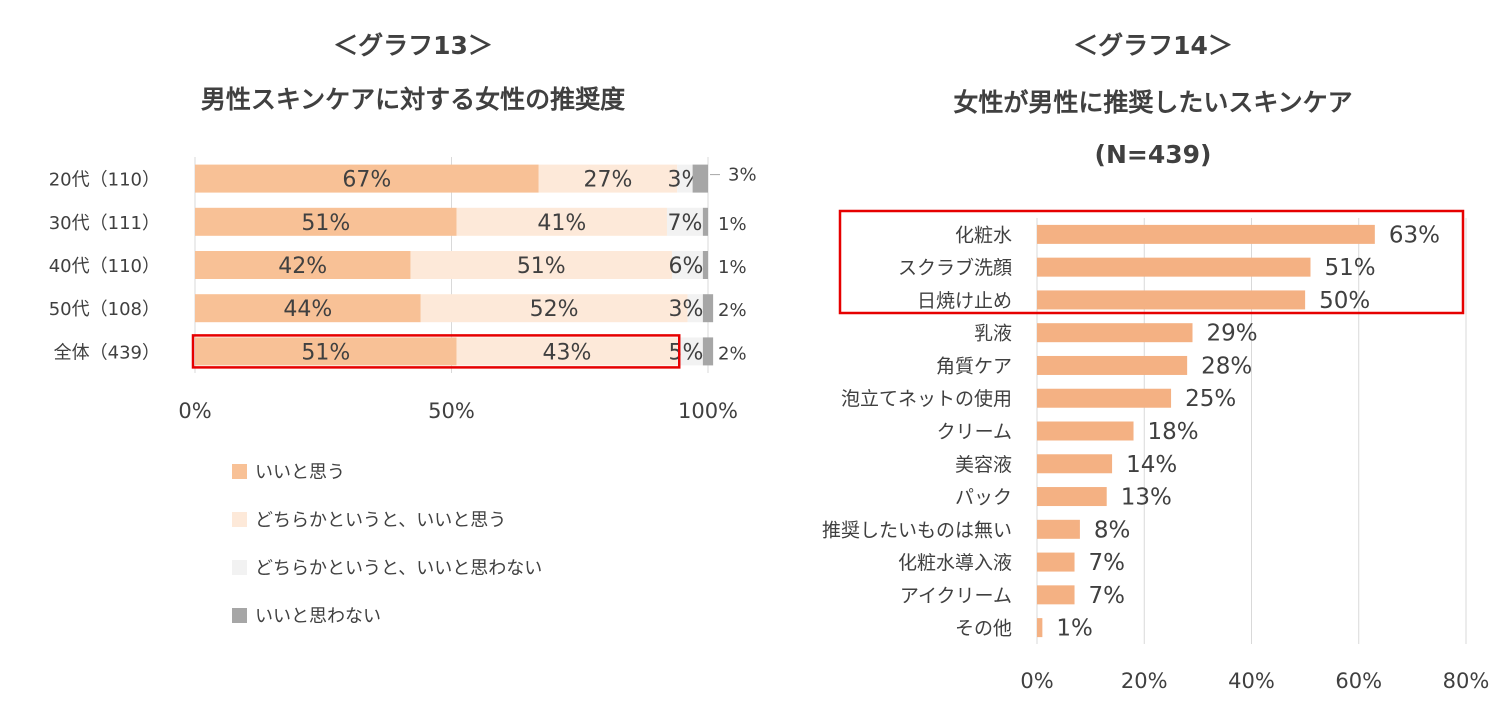 The image size is (1503, 707). Describe the element at coordinates (1153, 102) in the screenshot. I see `chart-14-title: 女性が男性に推奨したいスキンケア` at that location.